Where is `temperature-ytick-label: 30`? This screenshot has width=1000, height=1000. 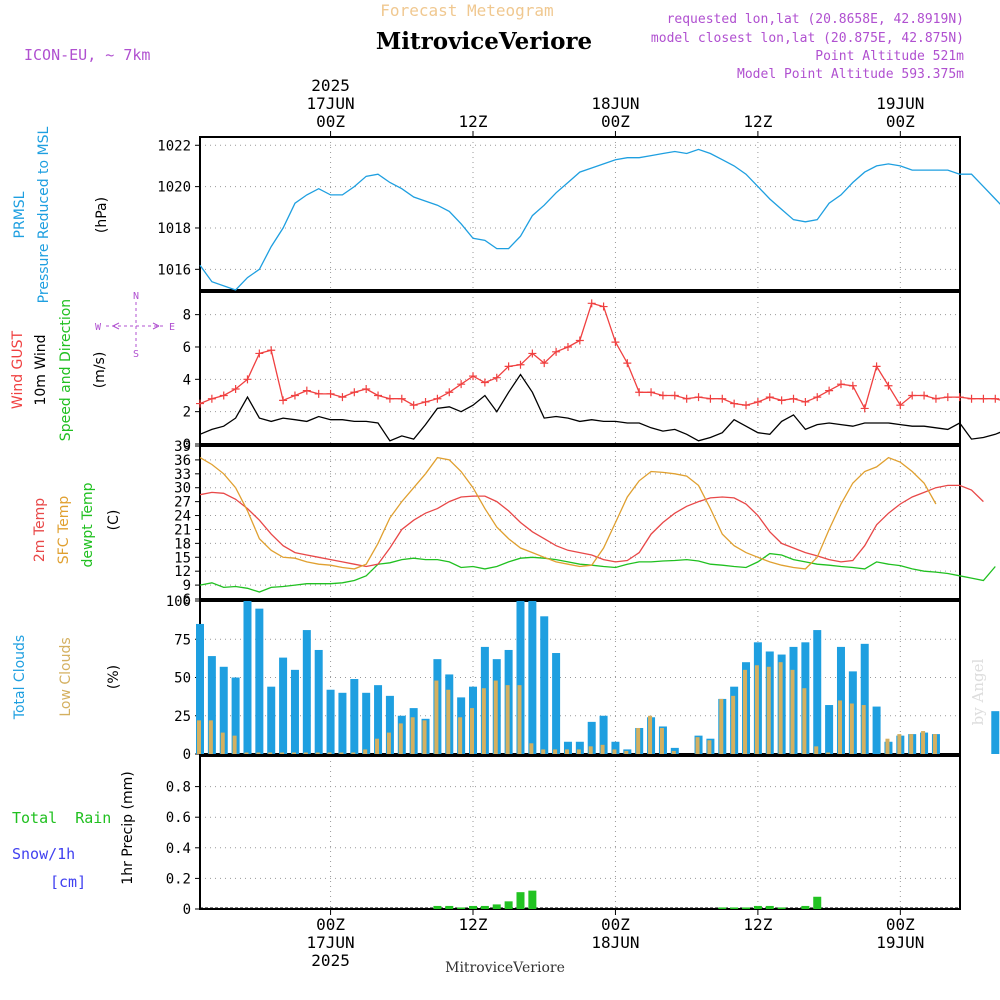
temperature-ytick-label: 30 is located at coordinates (182, 489).